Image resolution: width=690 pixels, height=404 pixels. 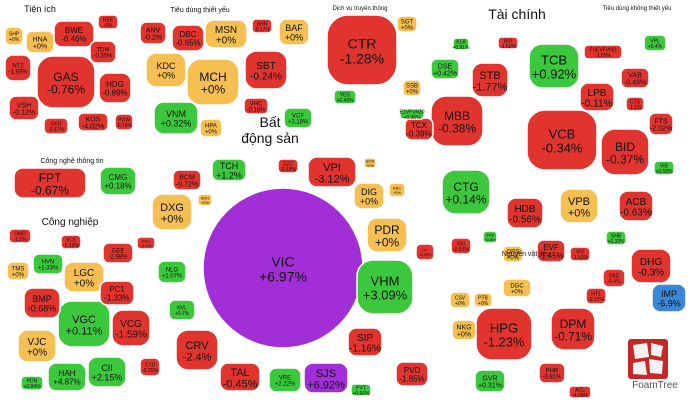 I want to click on cell-nt2: NT2-1.93%, so click(x=18, y=68).